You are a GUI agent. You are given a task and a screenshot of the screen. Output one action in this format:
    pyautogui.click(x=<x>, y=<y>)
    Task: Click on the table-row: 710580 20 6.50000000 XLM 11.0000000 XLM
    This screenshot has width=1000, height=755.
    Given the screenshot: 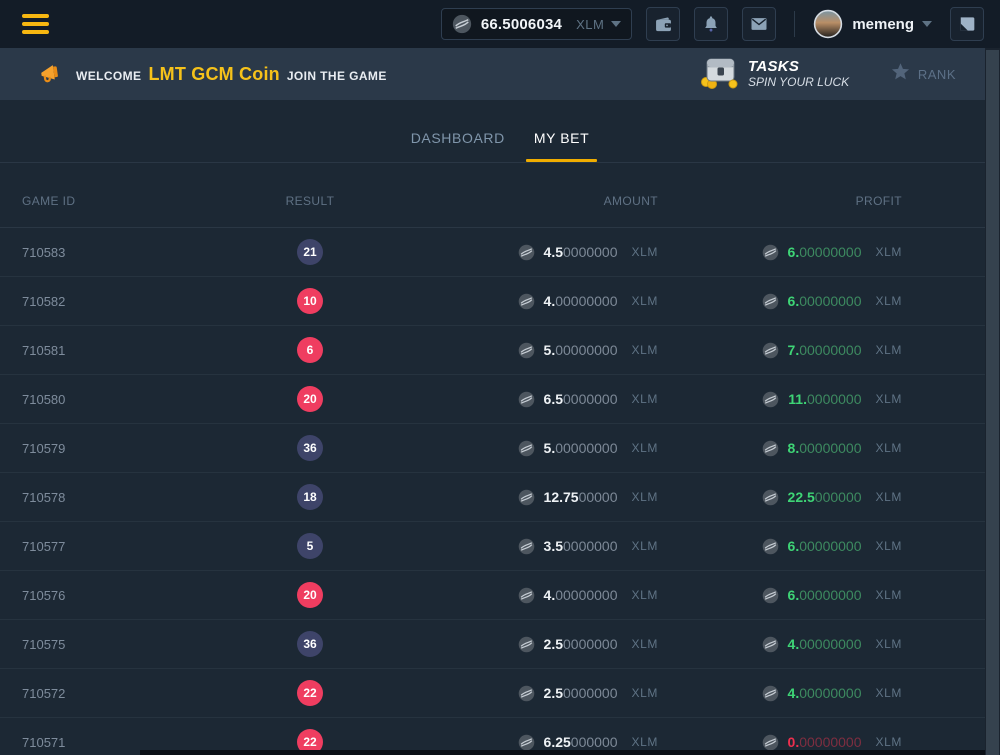 What is the action you would take?
    pyautogui.click(x=500, y=399)
    